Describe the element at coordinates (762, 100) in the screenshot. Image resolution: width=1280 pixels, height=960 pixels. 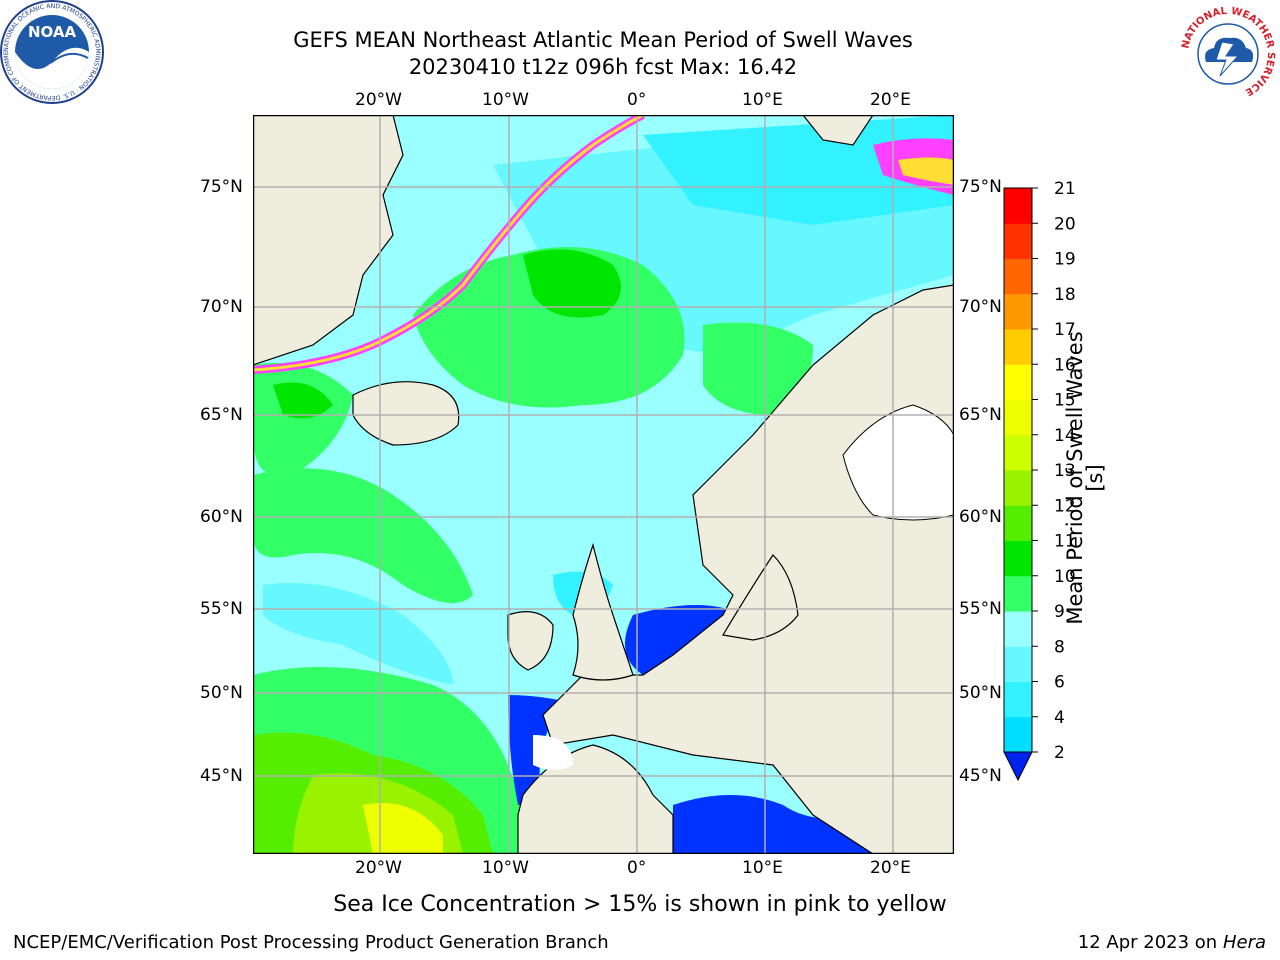
I see `lon-tick-top: 10°E` at that location.